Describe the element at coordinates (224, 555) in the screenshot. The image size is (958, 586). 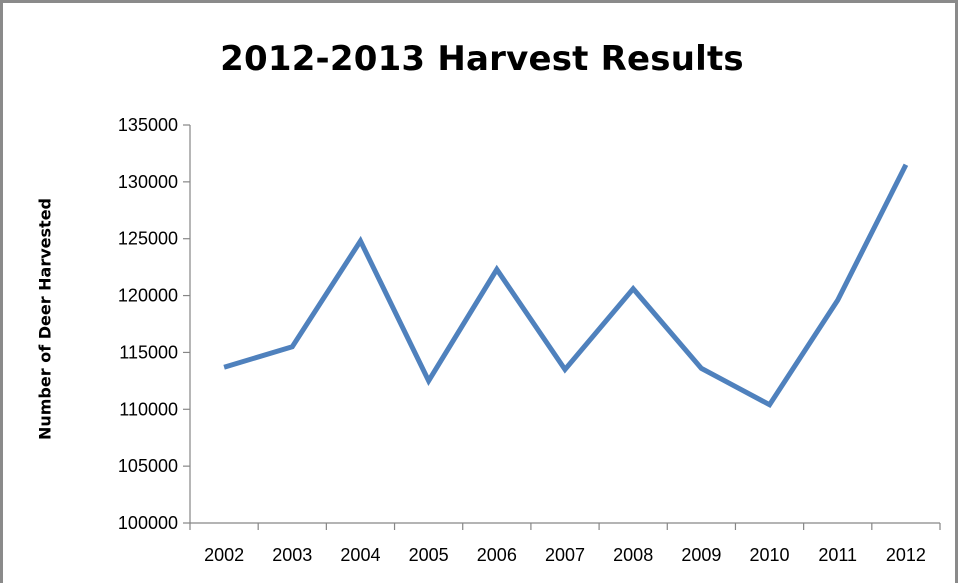
I see `x-tick-label: 2002` at that location.